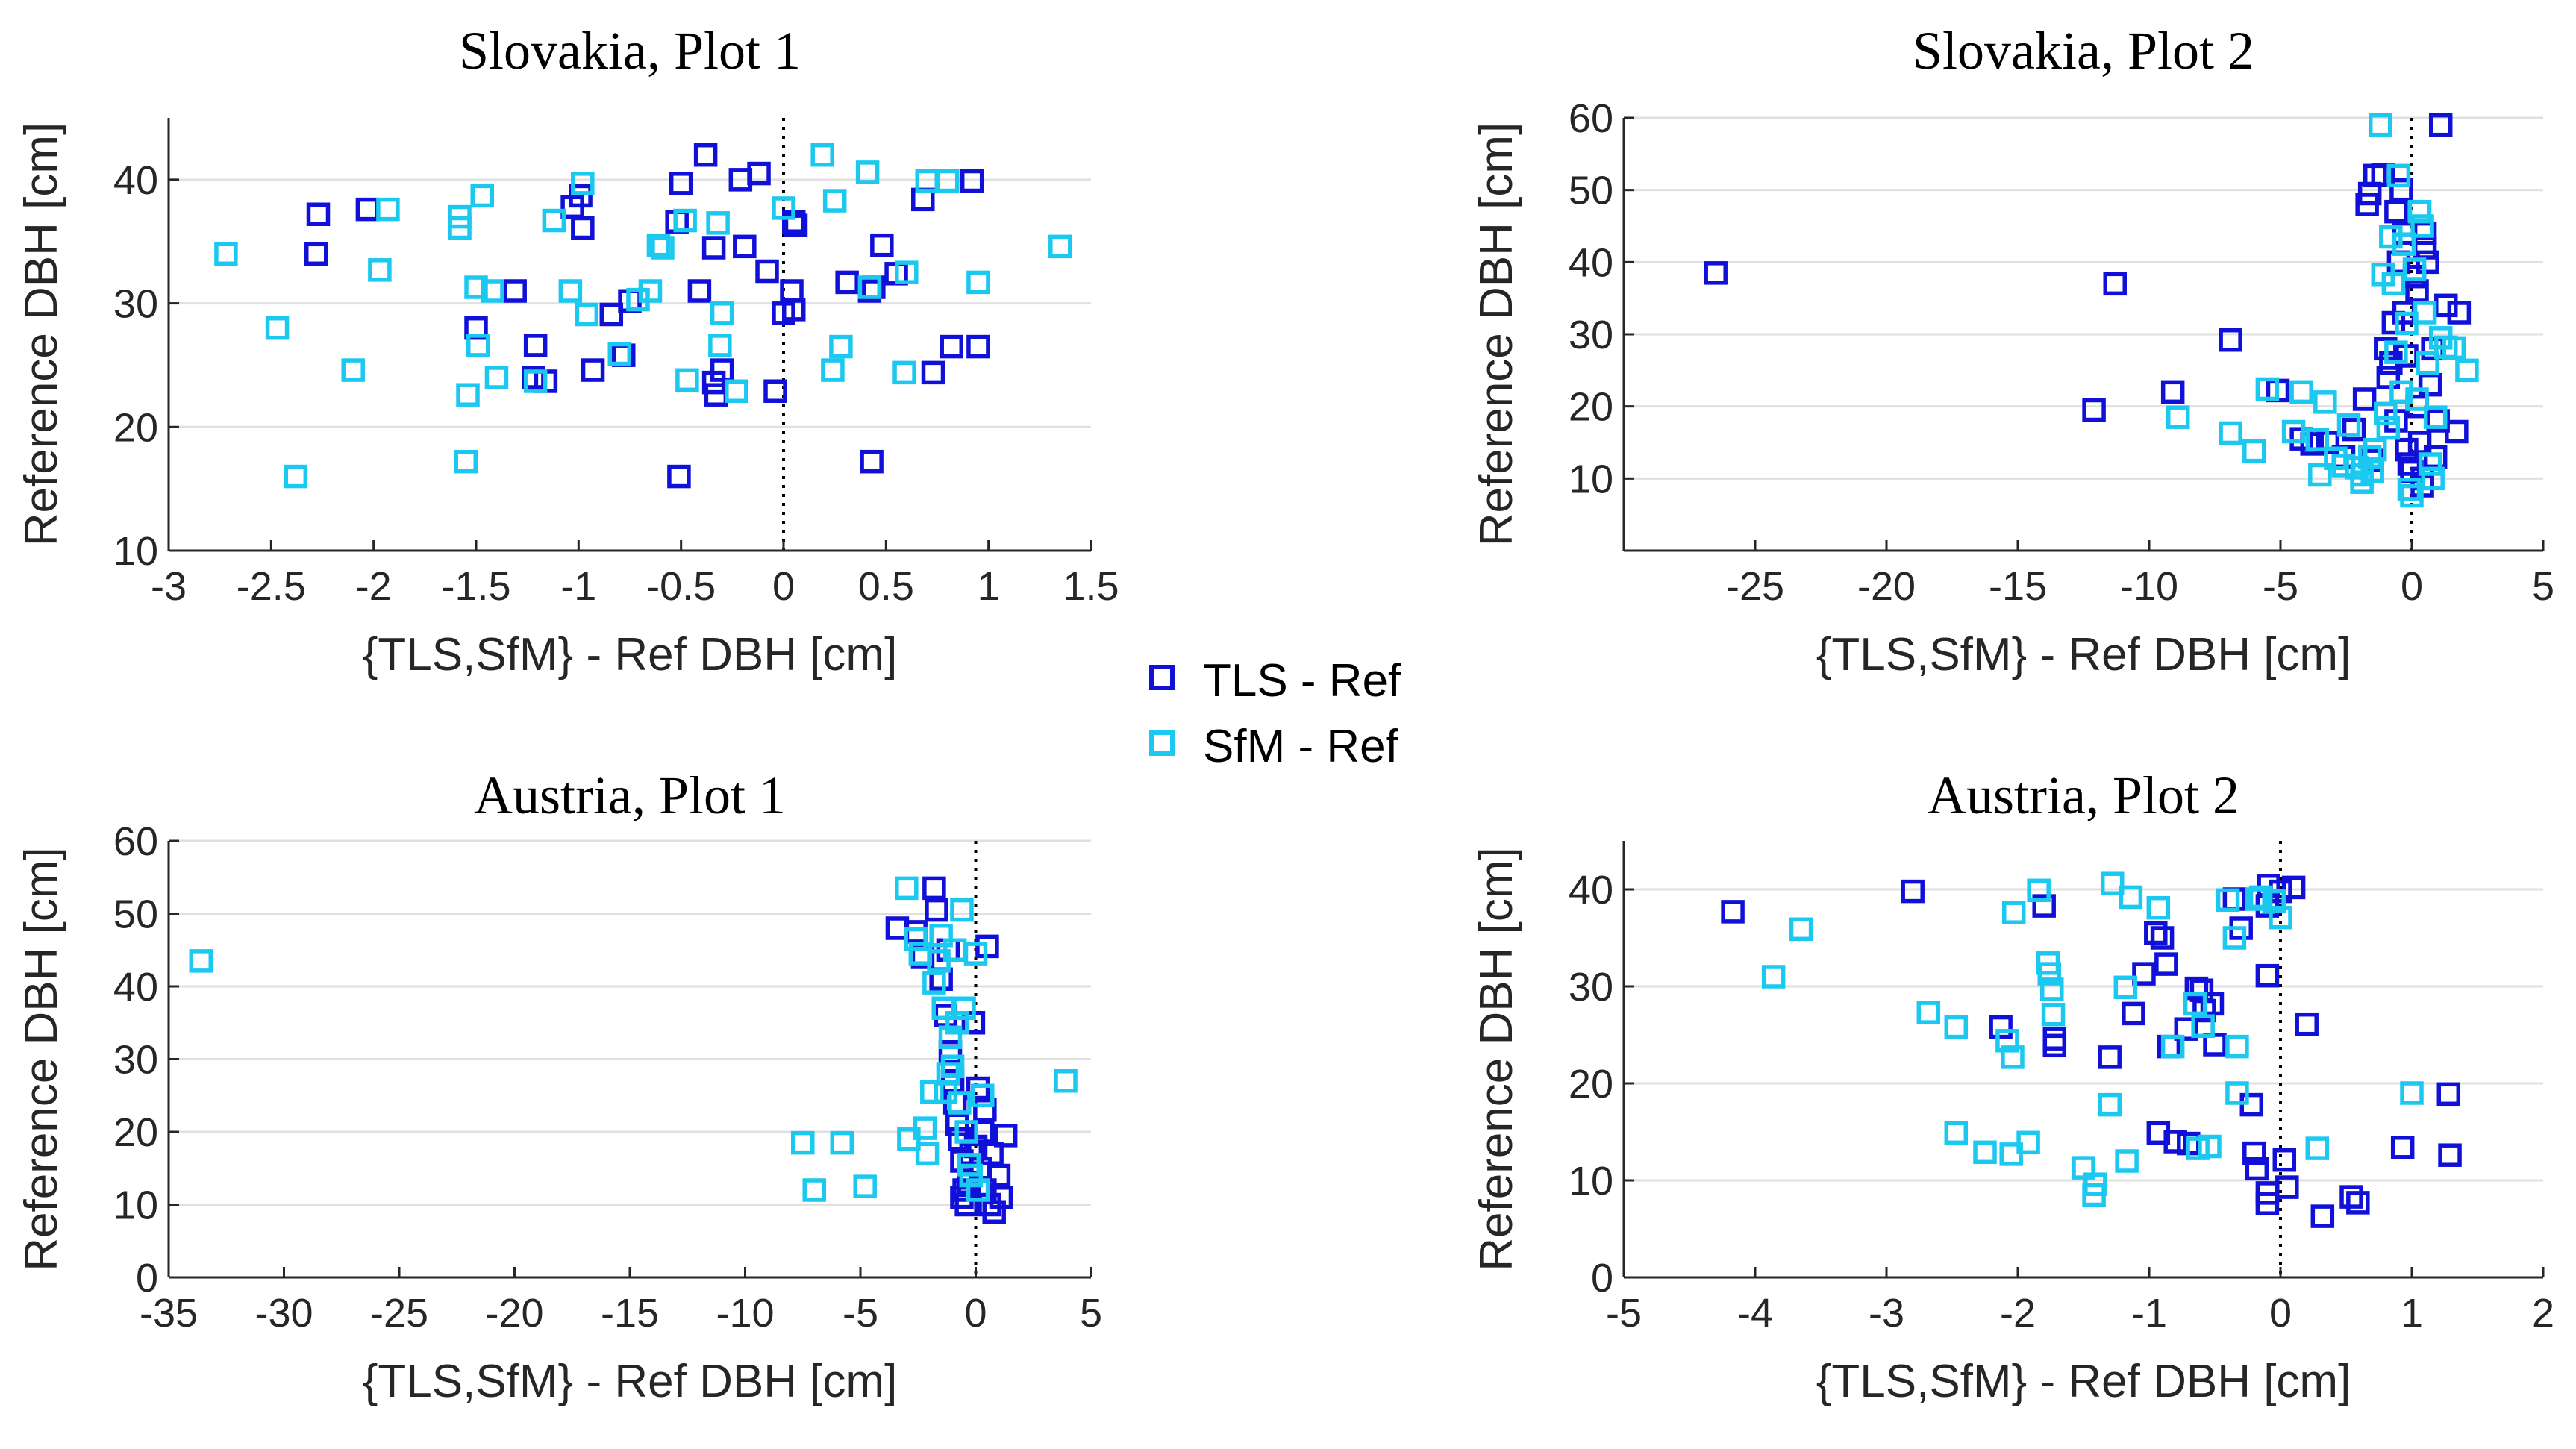 This screenshot has width=2576, height=1449. Describe the element at coordinates (1162, 677) in the screenshot. I see `legend-marker-tls` at that location.